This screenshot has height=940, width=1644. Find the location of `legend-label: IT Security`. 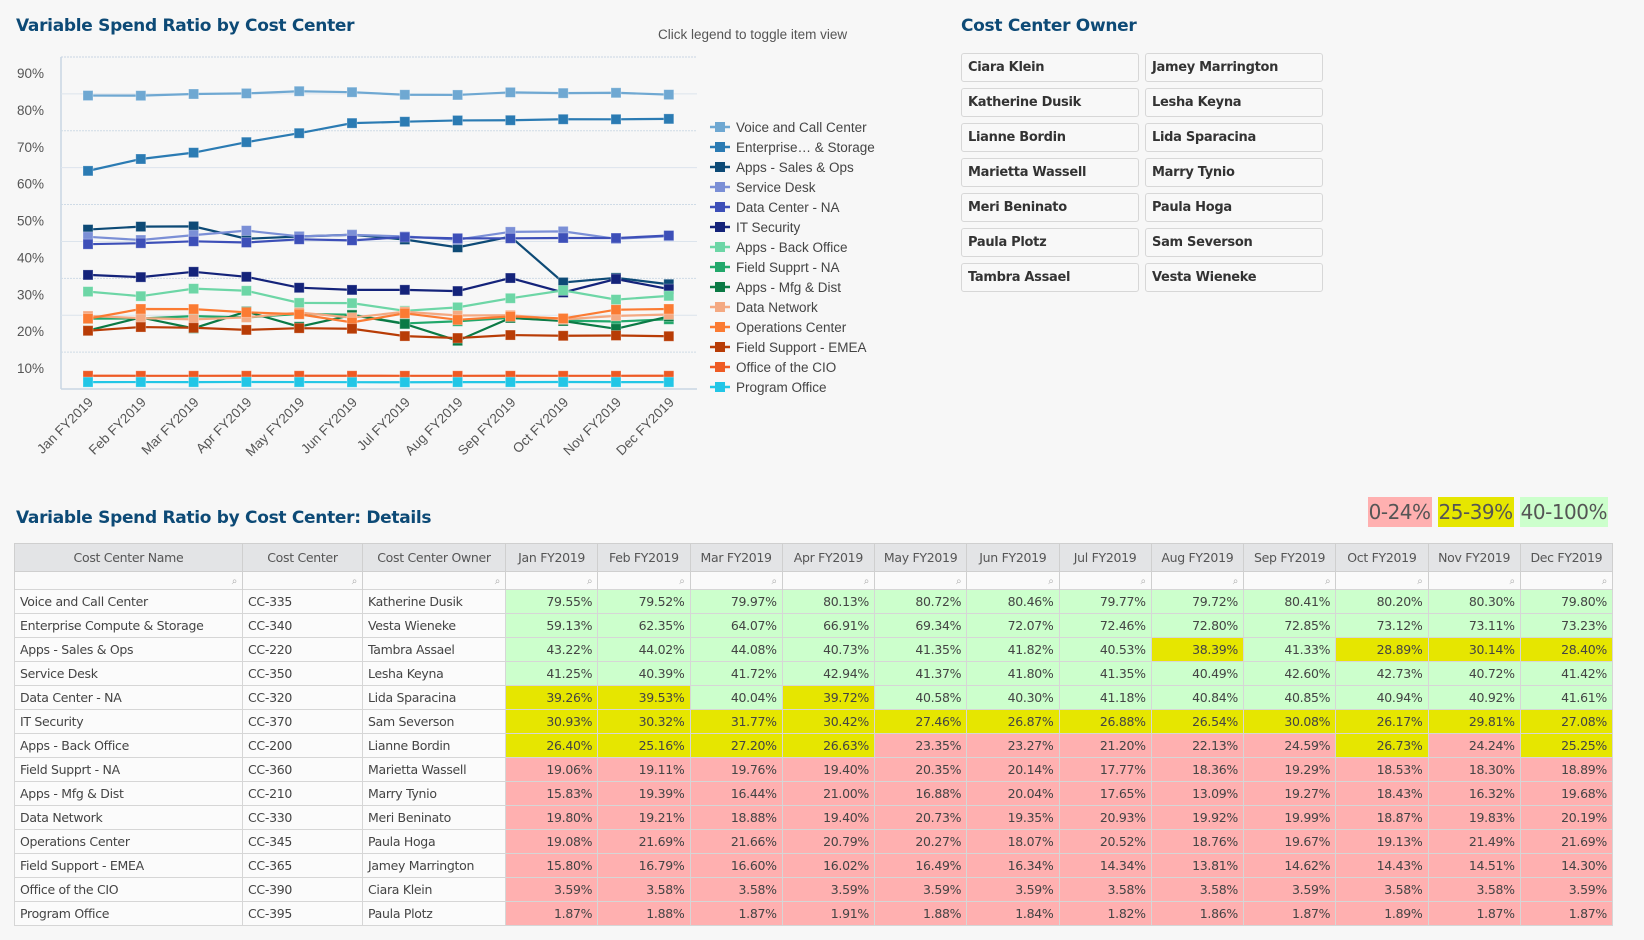

legend-label: IT Security is located at coordinates (768, 227).